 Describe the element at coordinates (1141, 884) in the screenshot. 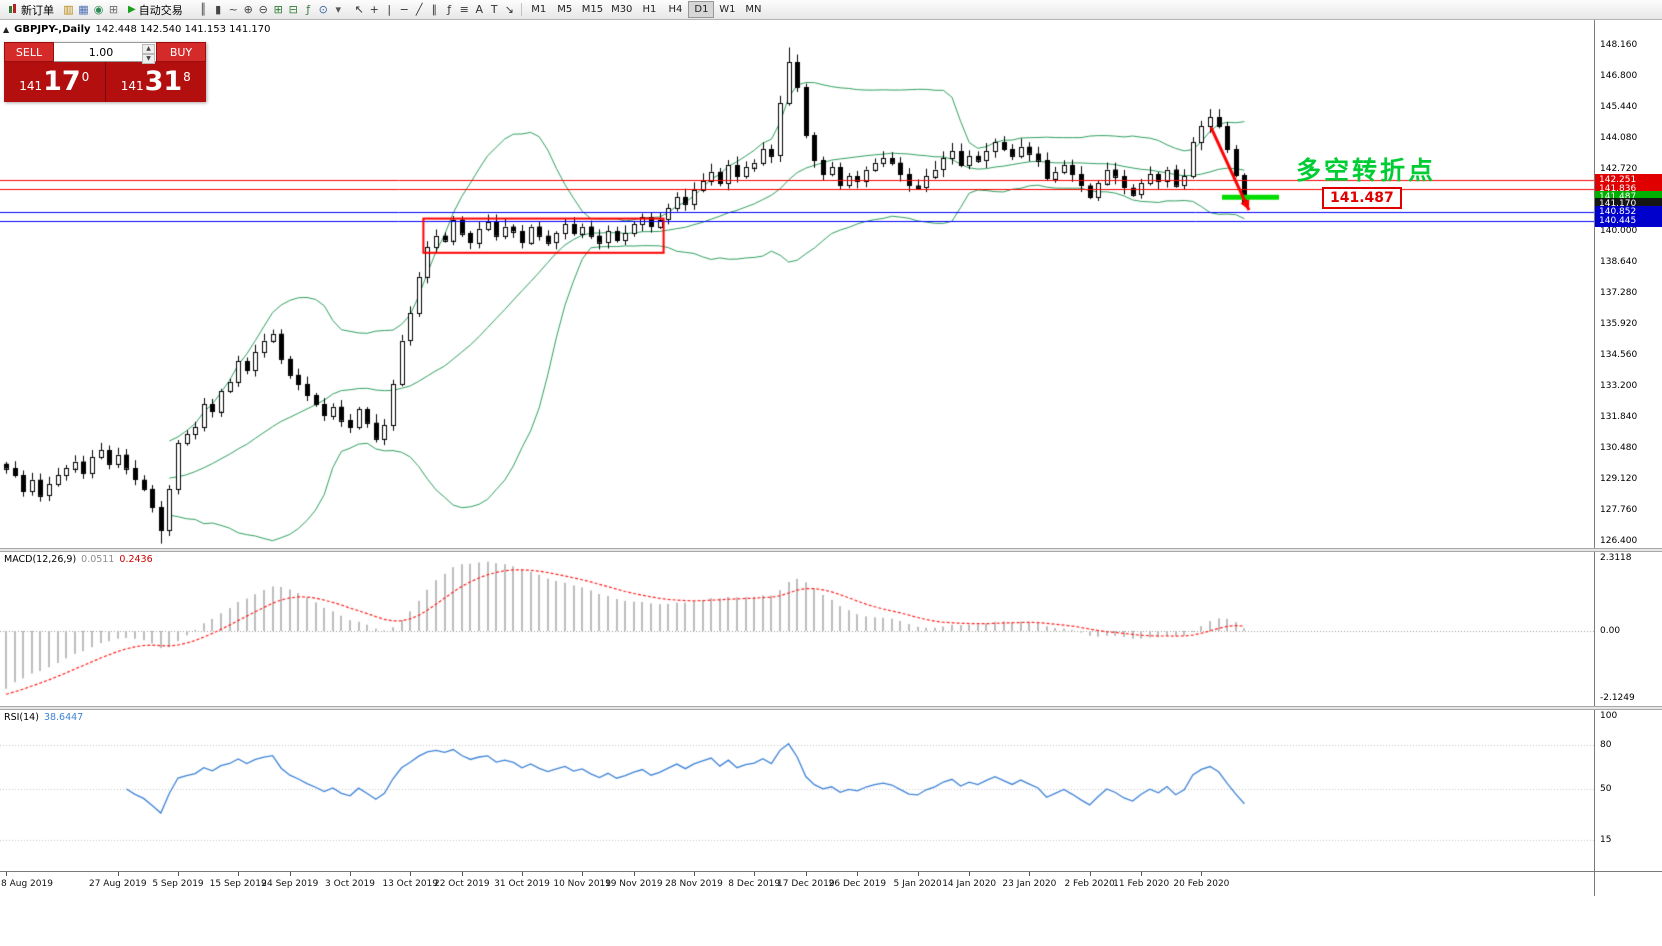

I see `time-axis-label: 11 Feb 2020` at that location.